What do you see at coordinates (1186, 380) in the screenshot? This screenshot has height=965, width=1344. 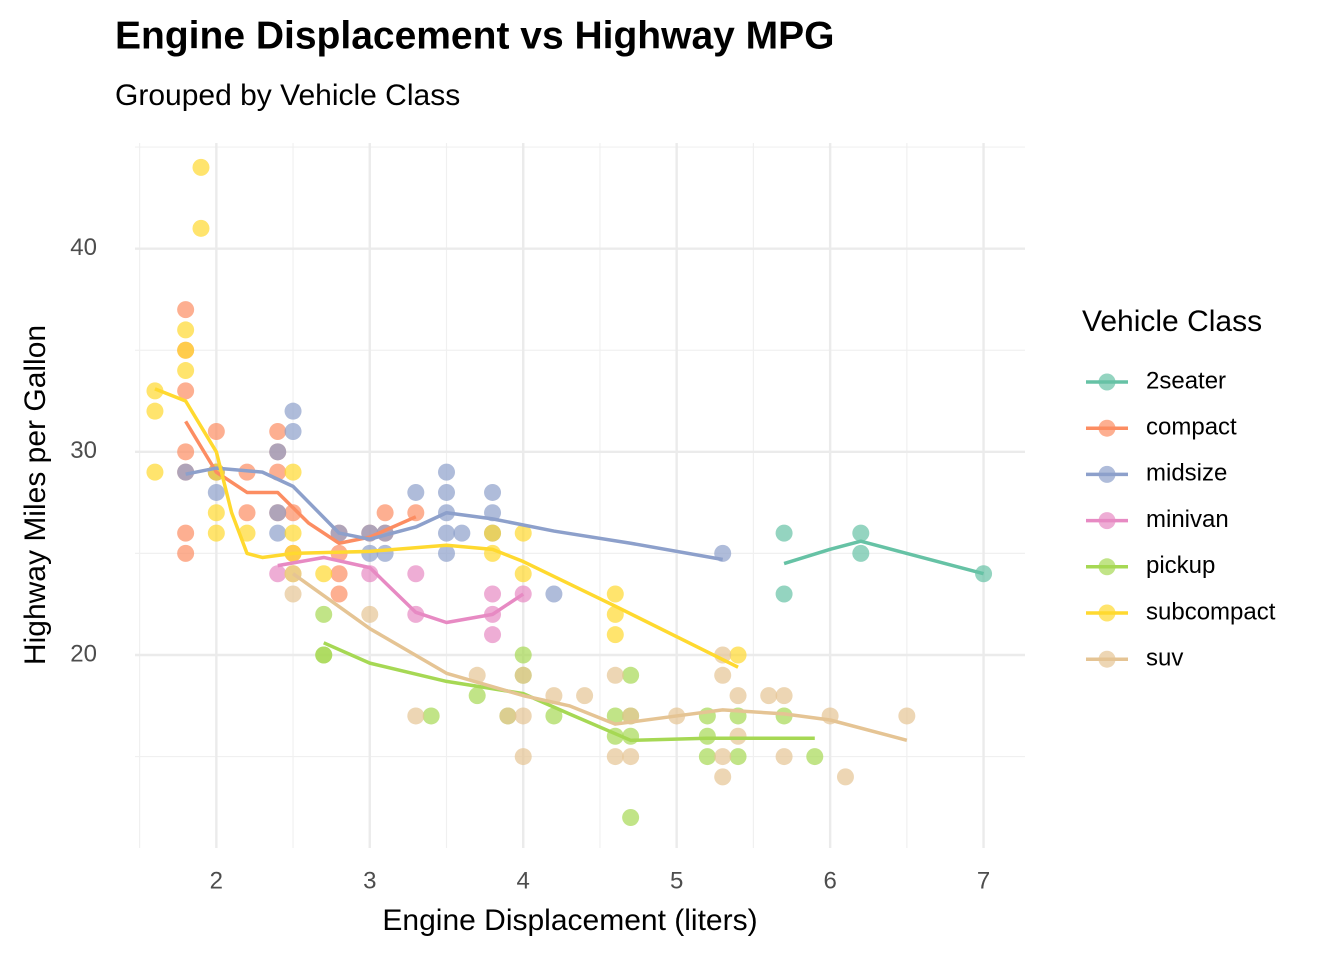 I see `legend-label: 2seater` at bounding box center [1186, 380].